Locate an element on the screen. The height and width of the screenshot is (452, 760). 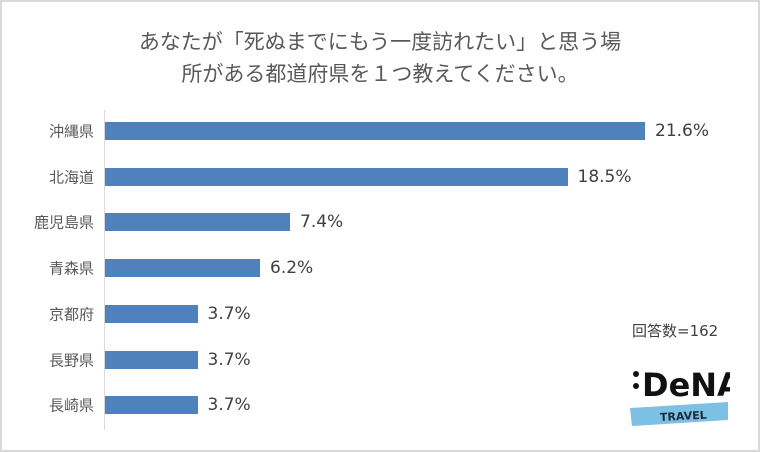
category-label: 京都府 is located at coordinates (71, 314).